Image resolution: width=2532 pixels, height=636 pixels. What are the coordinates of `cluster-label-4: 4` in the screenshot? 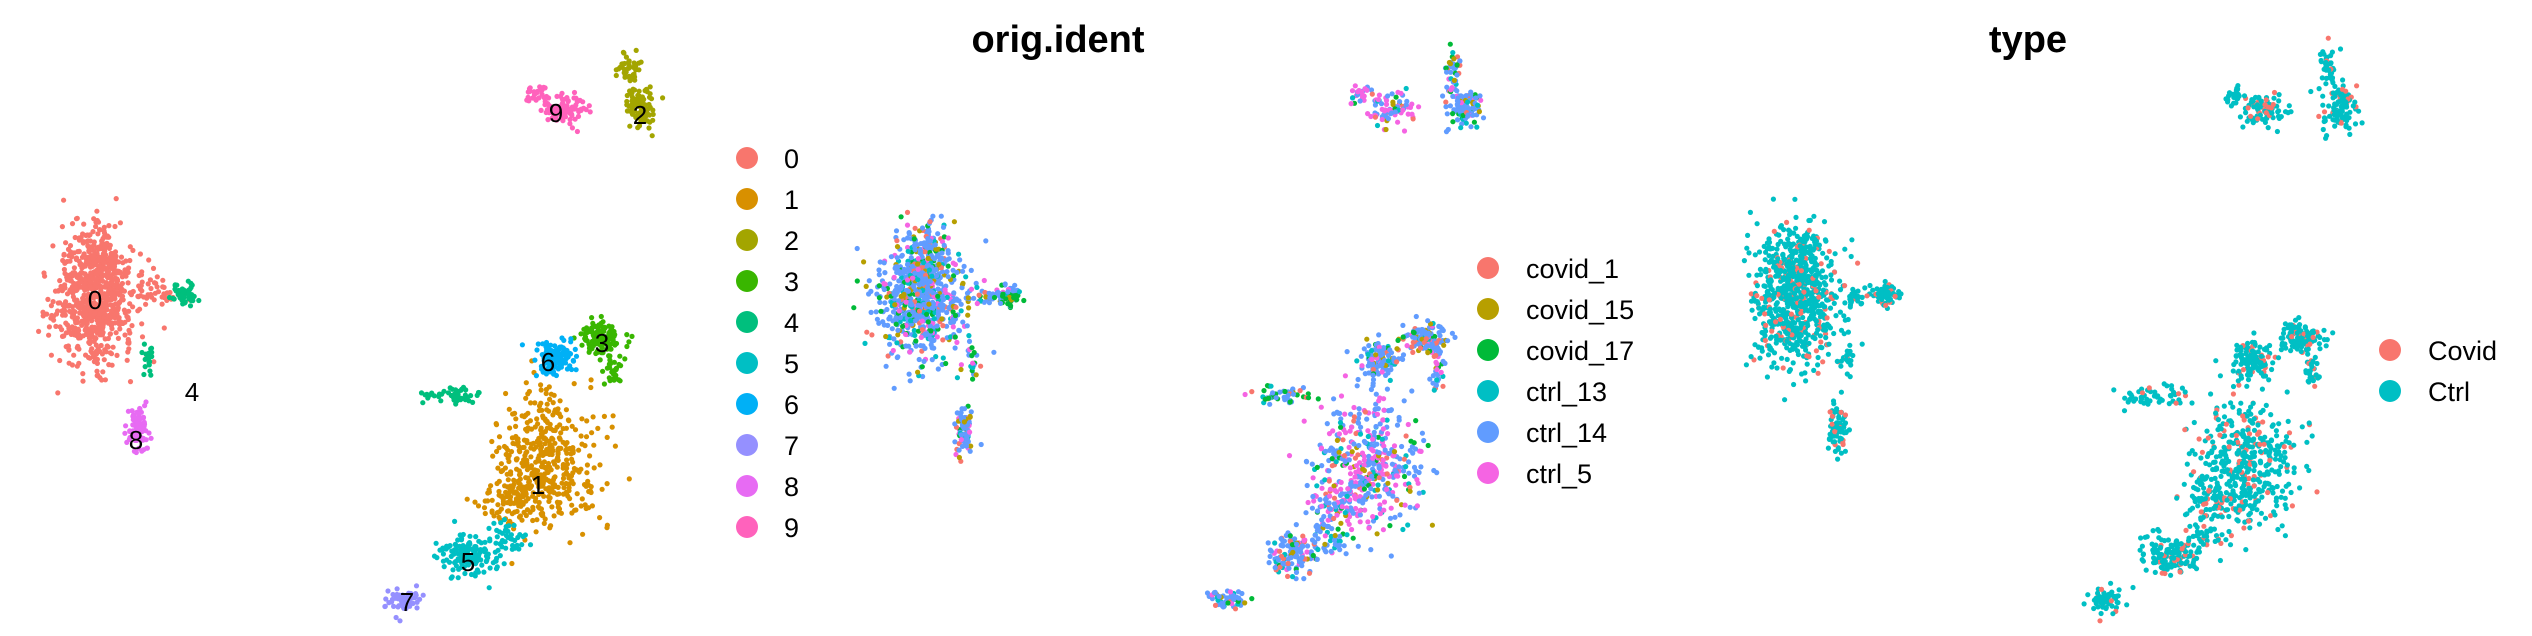 It's located at (192, 392).